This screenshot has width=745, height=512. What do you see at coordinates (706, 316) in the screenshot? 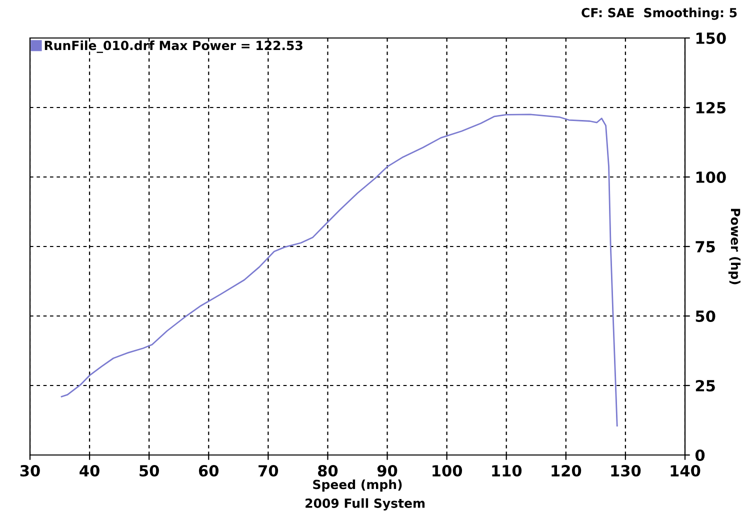
I see `y-tick-label: 50` at bounding box center [706, 316].